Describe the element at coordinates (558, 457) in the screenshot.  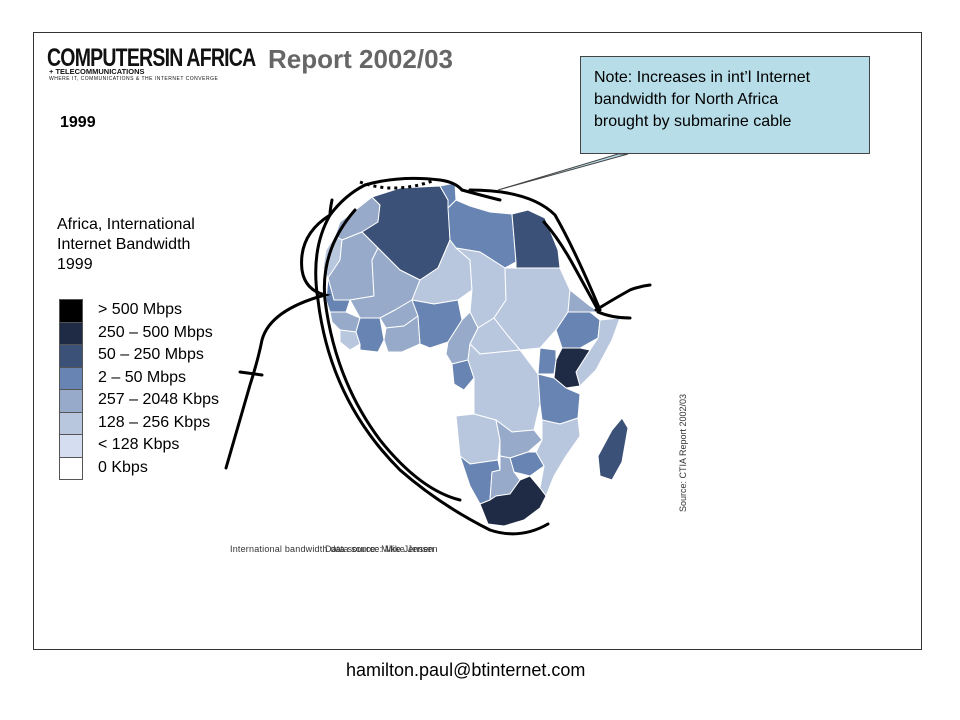
I see `country-mozambique` at that location.